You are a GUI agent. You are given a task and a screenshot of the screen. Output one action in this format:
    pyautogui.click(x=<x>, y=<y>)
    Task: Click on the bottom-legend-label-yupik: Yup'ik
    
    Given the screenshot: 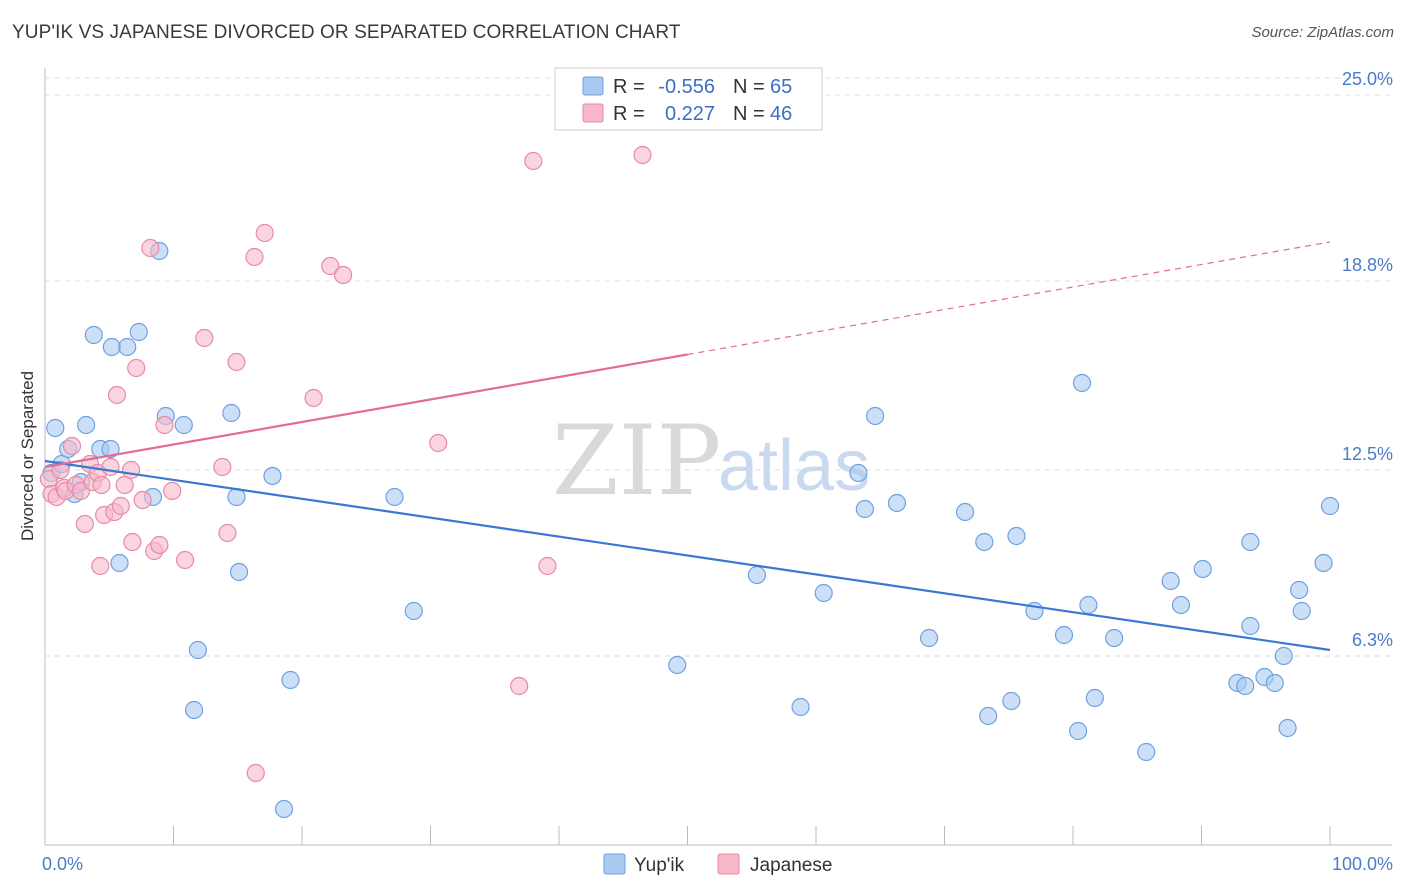 What is the action you would take?
    pyautogui.click(x=659, y=865)
    